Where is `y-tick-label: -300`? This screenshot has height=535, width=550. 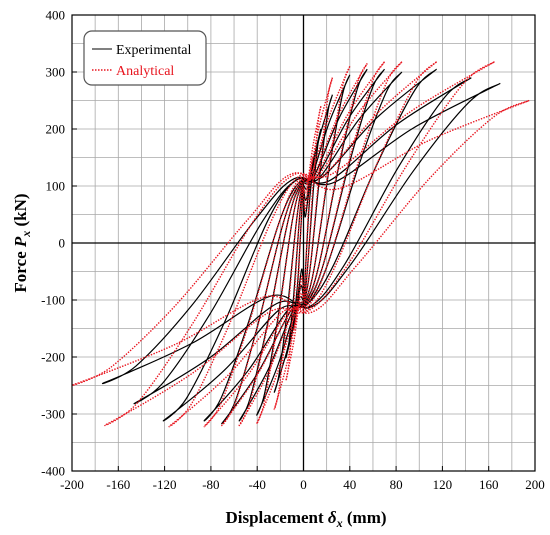 y-tick-label: -300 is located at coordinates (53, 414).